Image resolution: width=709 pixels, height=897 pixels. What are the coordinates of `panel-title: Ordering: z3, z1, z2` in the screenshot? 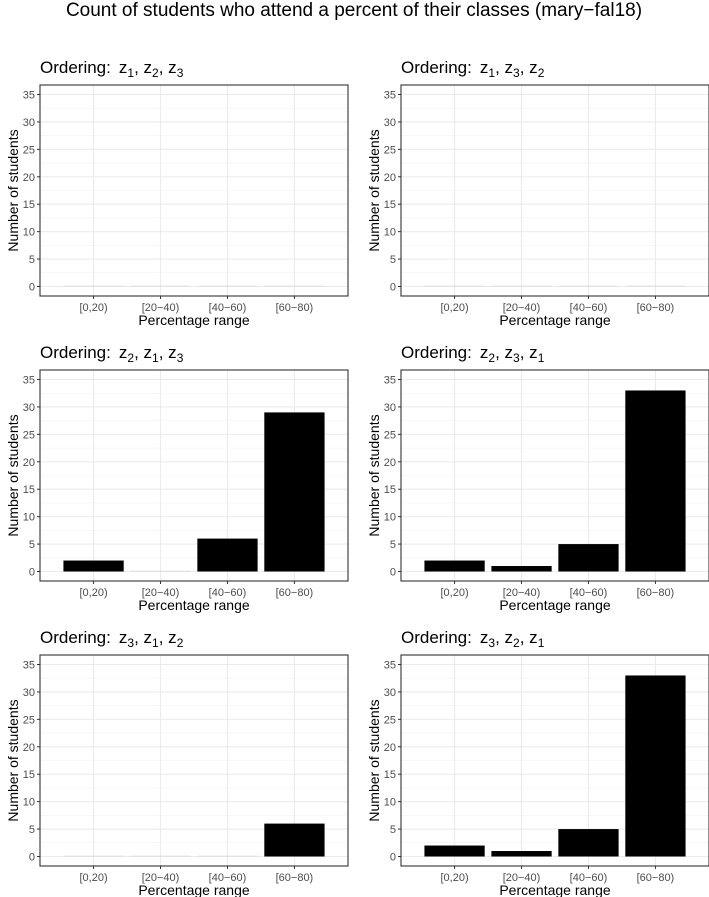 It's located at (112, 639).